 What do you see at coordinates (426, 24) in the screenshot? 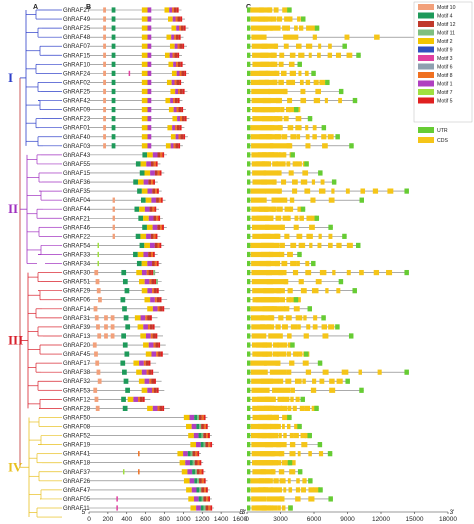
I see `legend-swatch` at bounding box center [426, 24].